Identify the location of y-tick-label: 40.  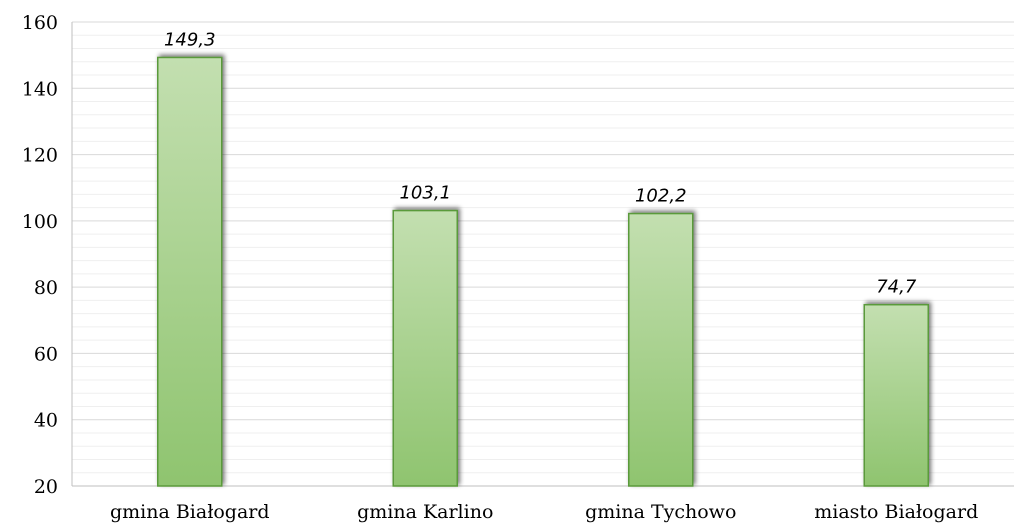
(46, 421).